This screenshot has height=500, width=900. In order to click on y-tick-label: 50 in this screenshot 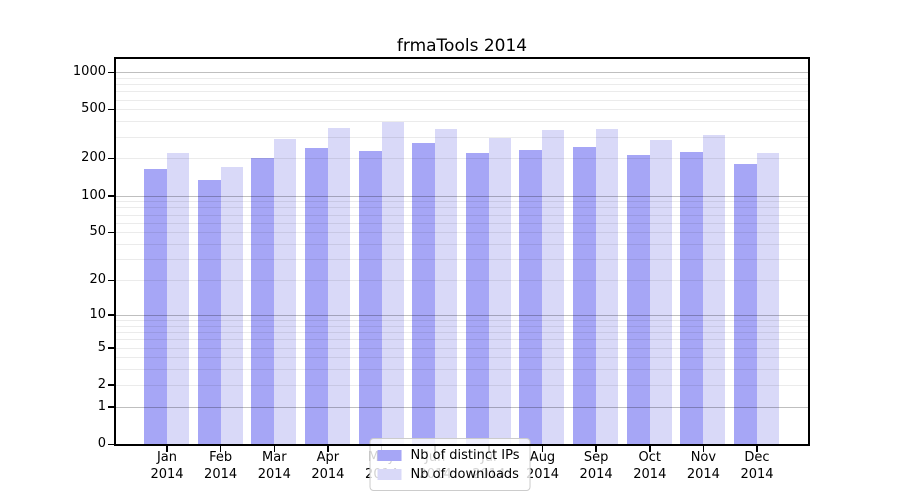, I will do `click(97, 232)`.